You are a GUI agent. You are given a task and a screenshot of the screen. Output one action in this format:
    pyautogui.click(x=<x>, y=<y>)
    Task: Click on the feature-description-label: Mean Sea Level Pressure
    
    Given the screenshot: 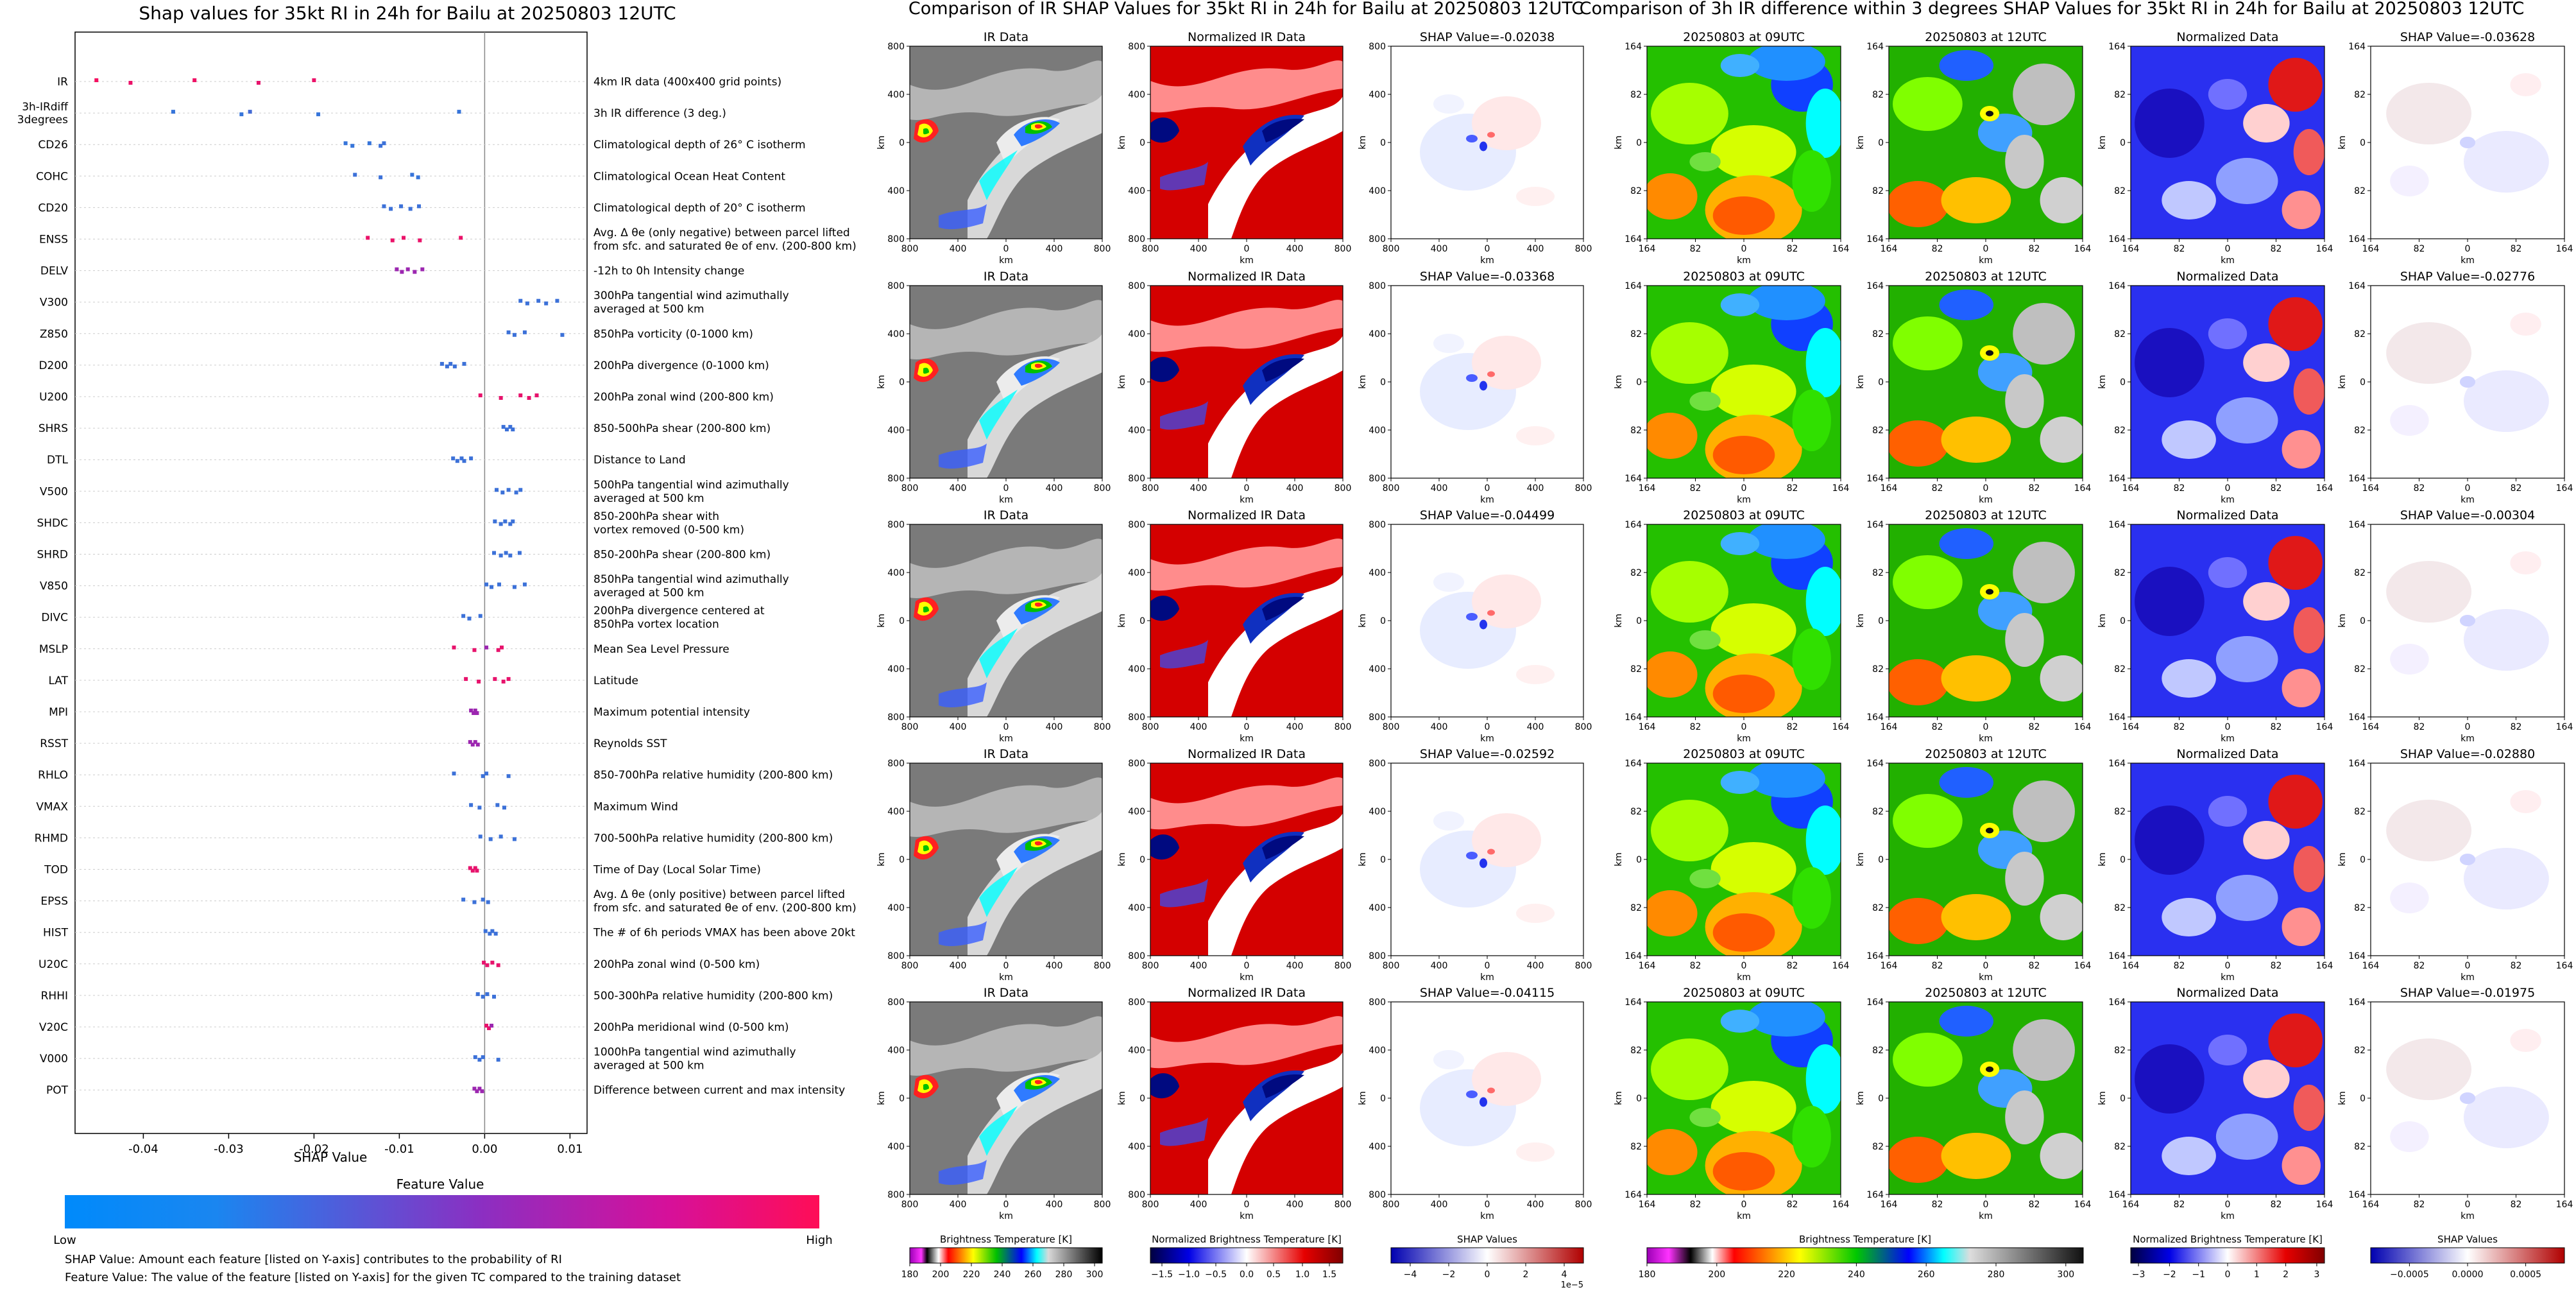 What is the action you would take?
    pyautogui.click(x=661, y=649)
    